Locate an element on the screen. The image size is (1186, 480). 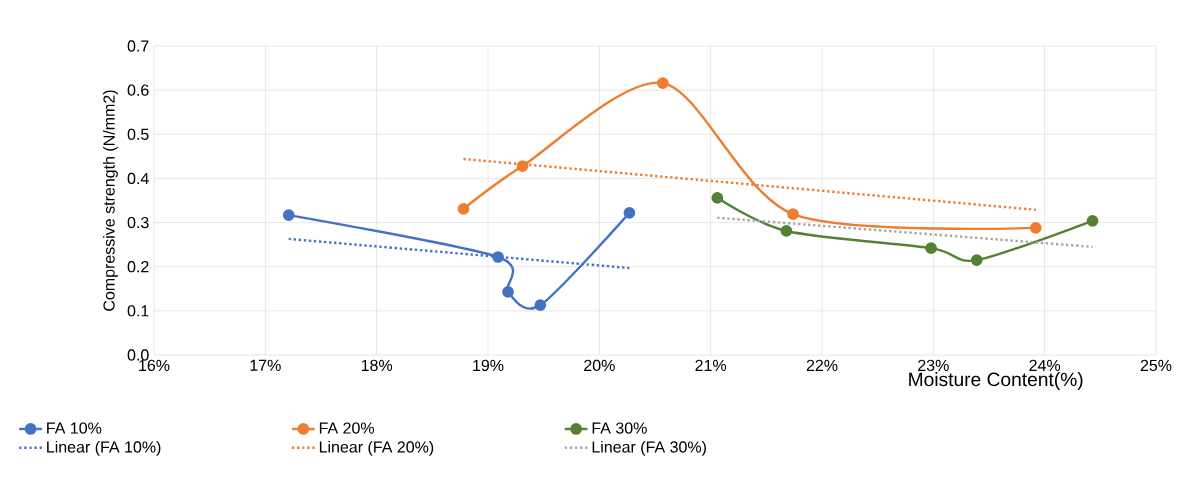
legend-label: FA 10% is located at coordinates (74, 428).